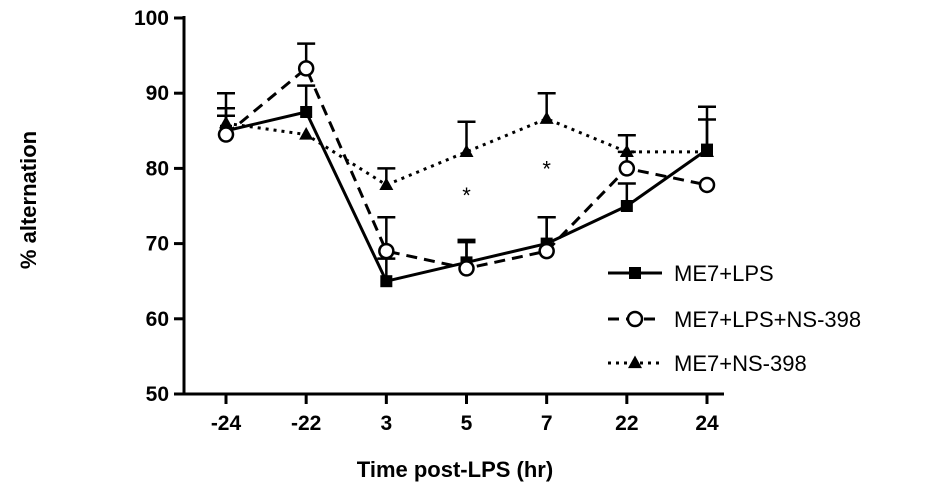  What do you see at coordinates (547, 423) in the screenshot?
I see `x-tick-label: 7` at bounding box center [547, 423].